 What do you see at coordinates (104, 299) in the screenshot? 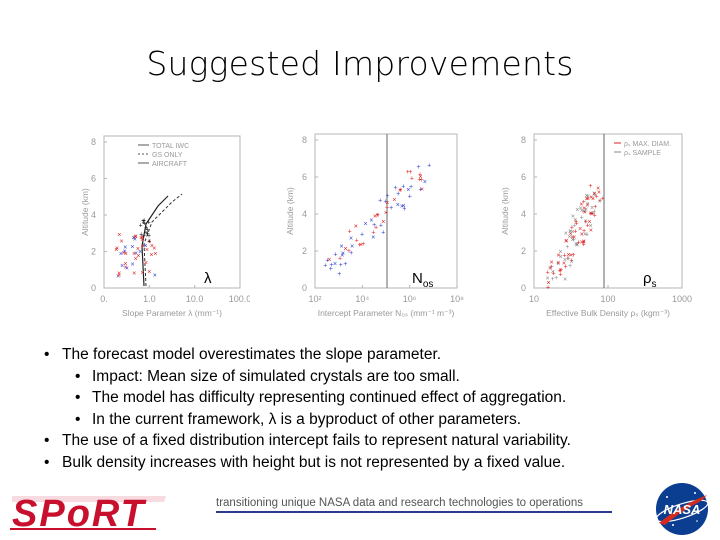
I see `x-tick-label: 0.` at bounding box center [104, 299].